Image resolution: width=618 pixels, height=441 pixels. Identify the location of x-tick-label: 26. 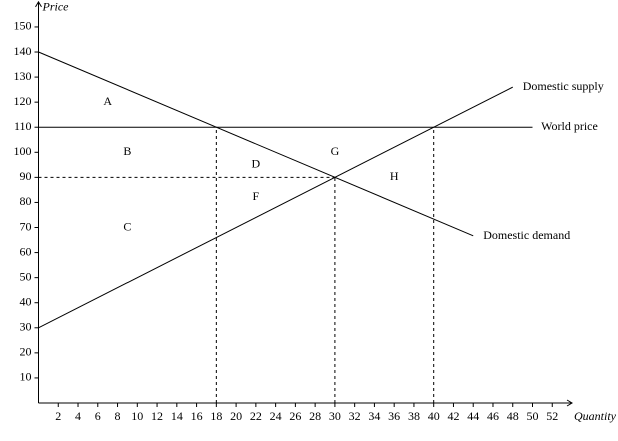
(295, 416).